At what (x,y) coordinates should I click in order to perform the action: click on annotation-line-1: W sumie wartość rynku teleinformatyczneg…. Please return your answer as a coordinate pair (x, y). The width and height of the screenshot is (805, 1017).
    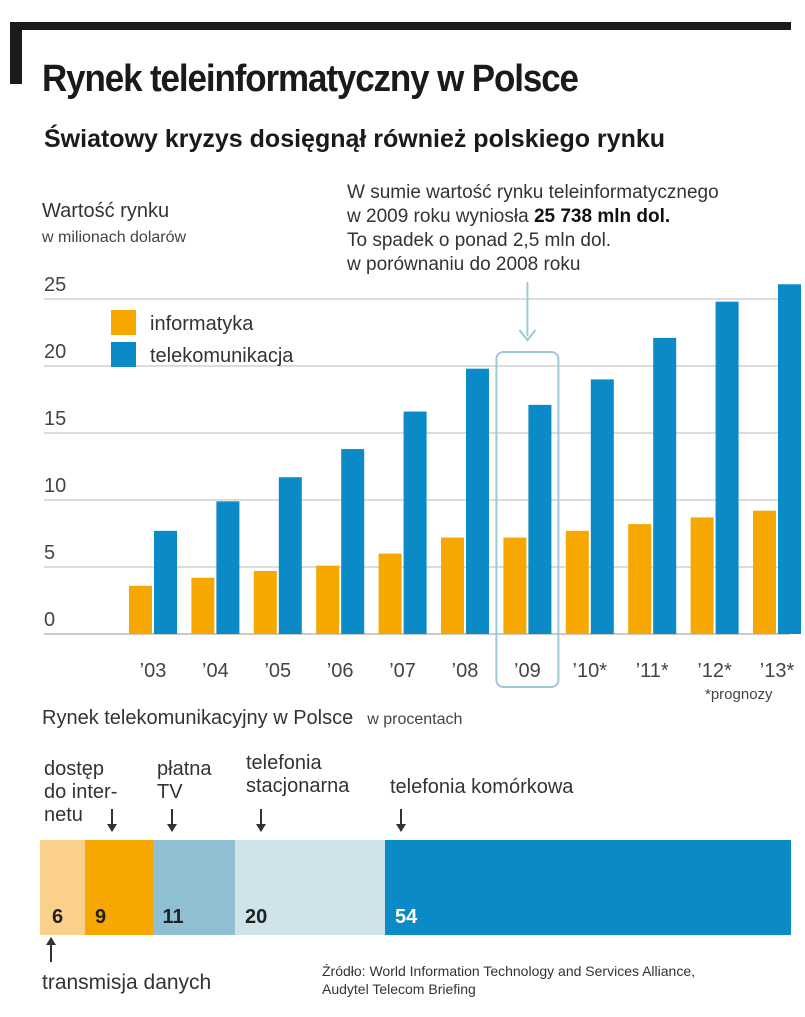
    Looking at the image, I should click on (533, 192).